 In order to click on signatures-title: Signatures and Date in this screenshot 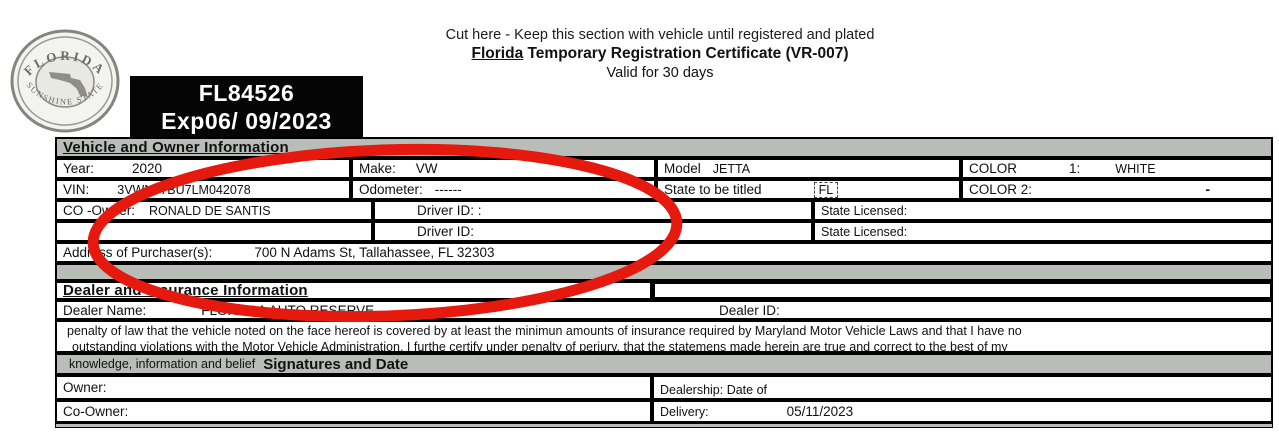, I will do `click(336, 364)`.